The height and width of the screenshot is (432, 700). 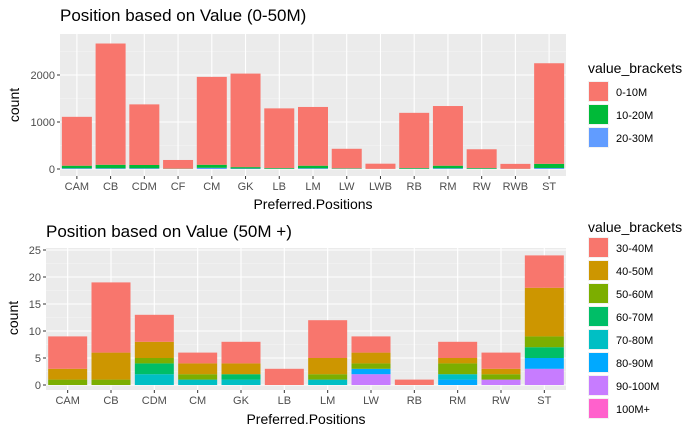 I want to click on bar-segment-st-20-30m, so click(x=549, y=168).